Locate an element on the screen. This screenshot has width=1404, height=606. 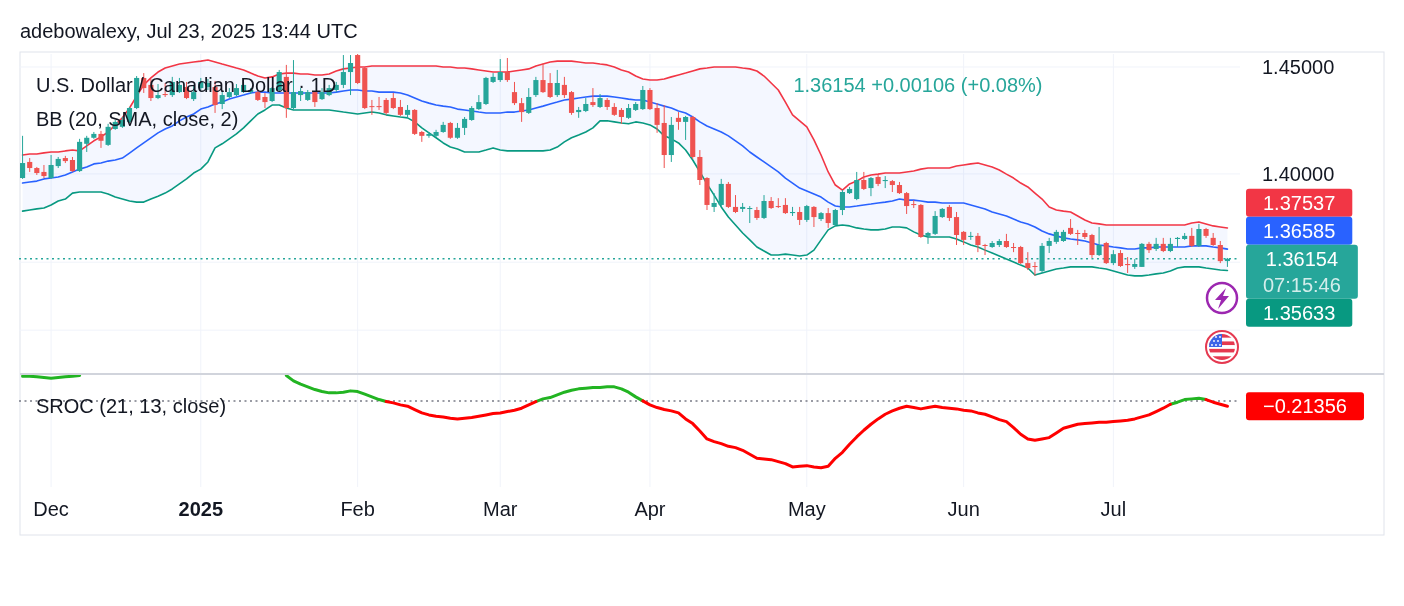
data-label: 1.37537 is located at coordinates (1299, 202).